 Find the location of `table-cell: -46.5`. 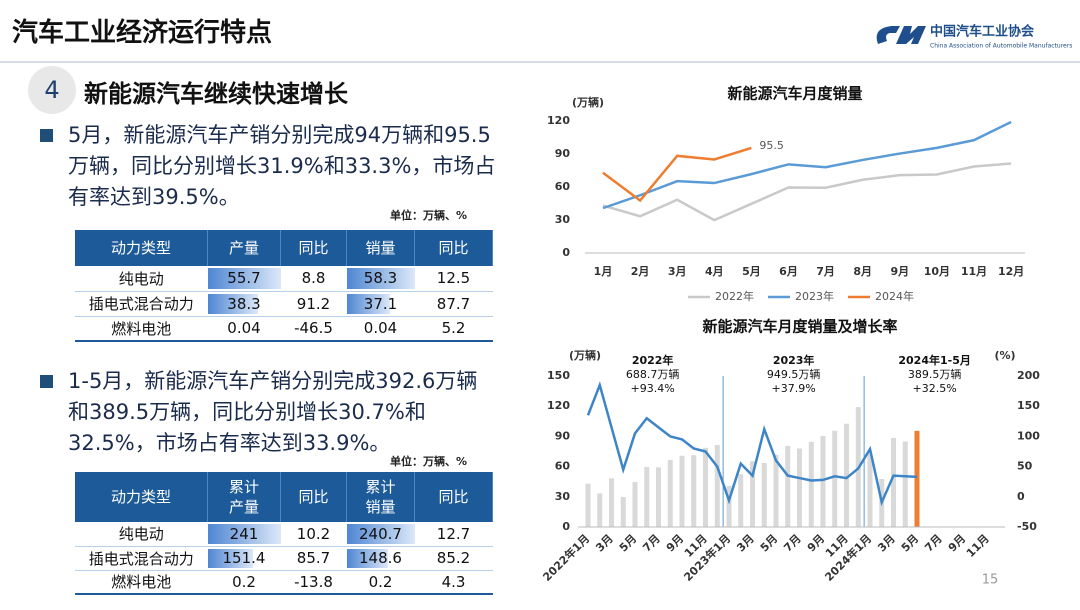

table-cell: -46.5 is located at coordinates (313, 329).